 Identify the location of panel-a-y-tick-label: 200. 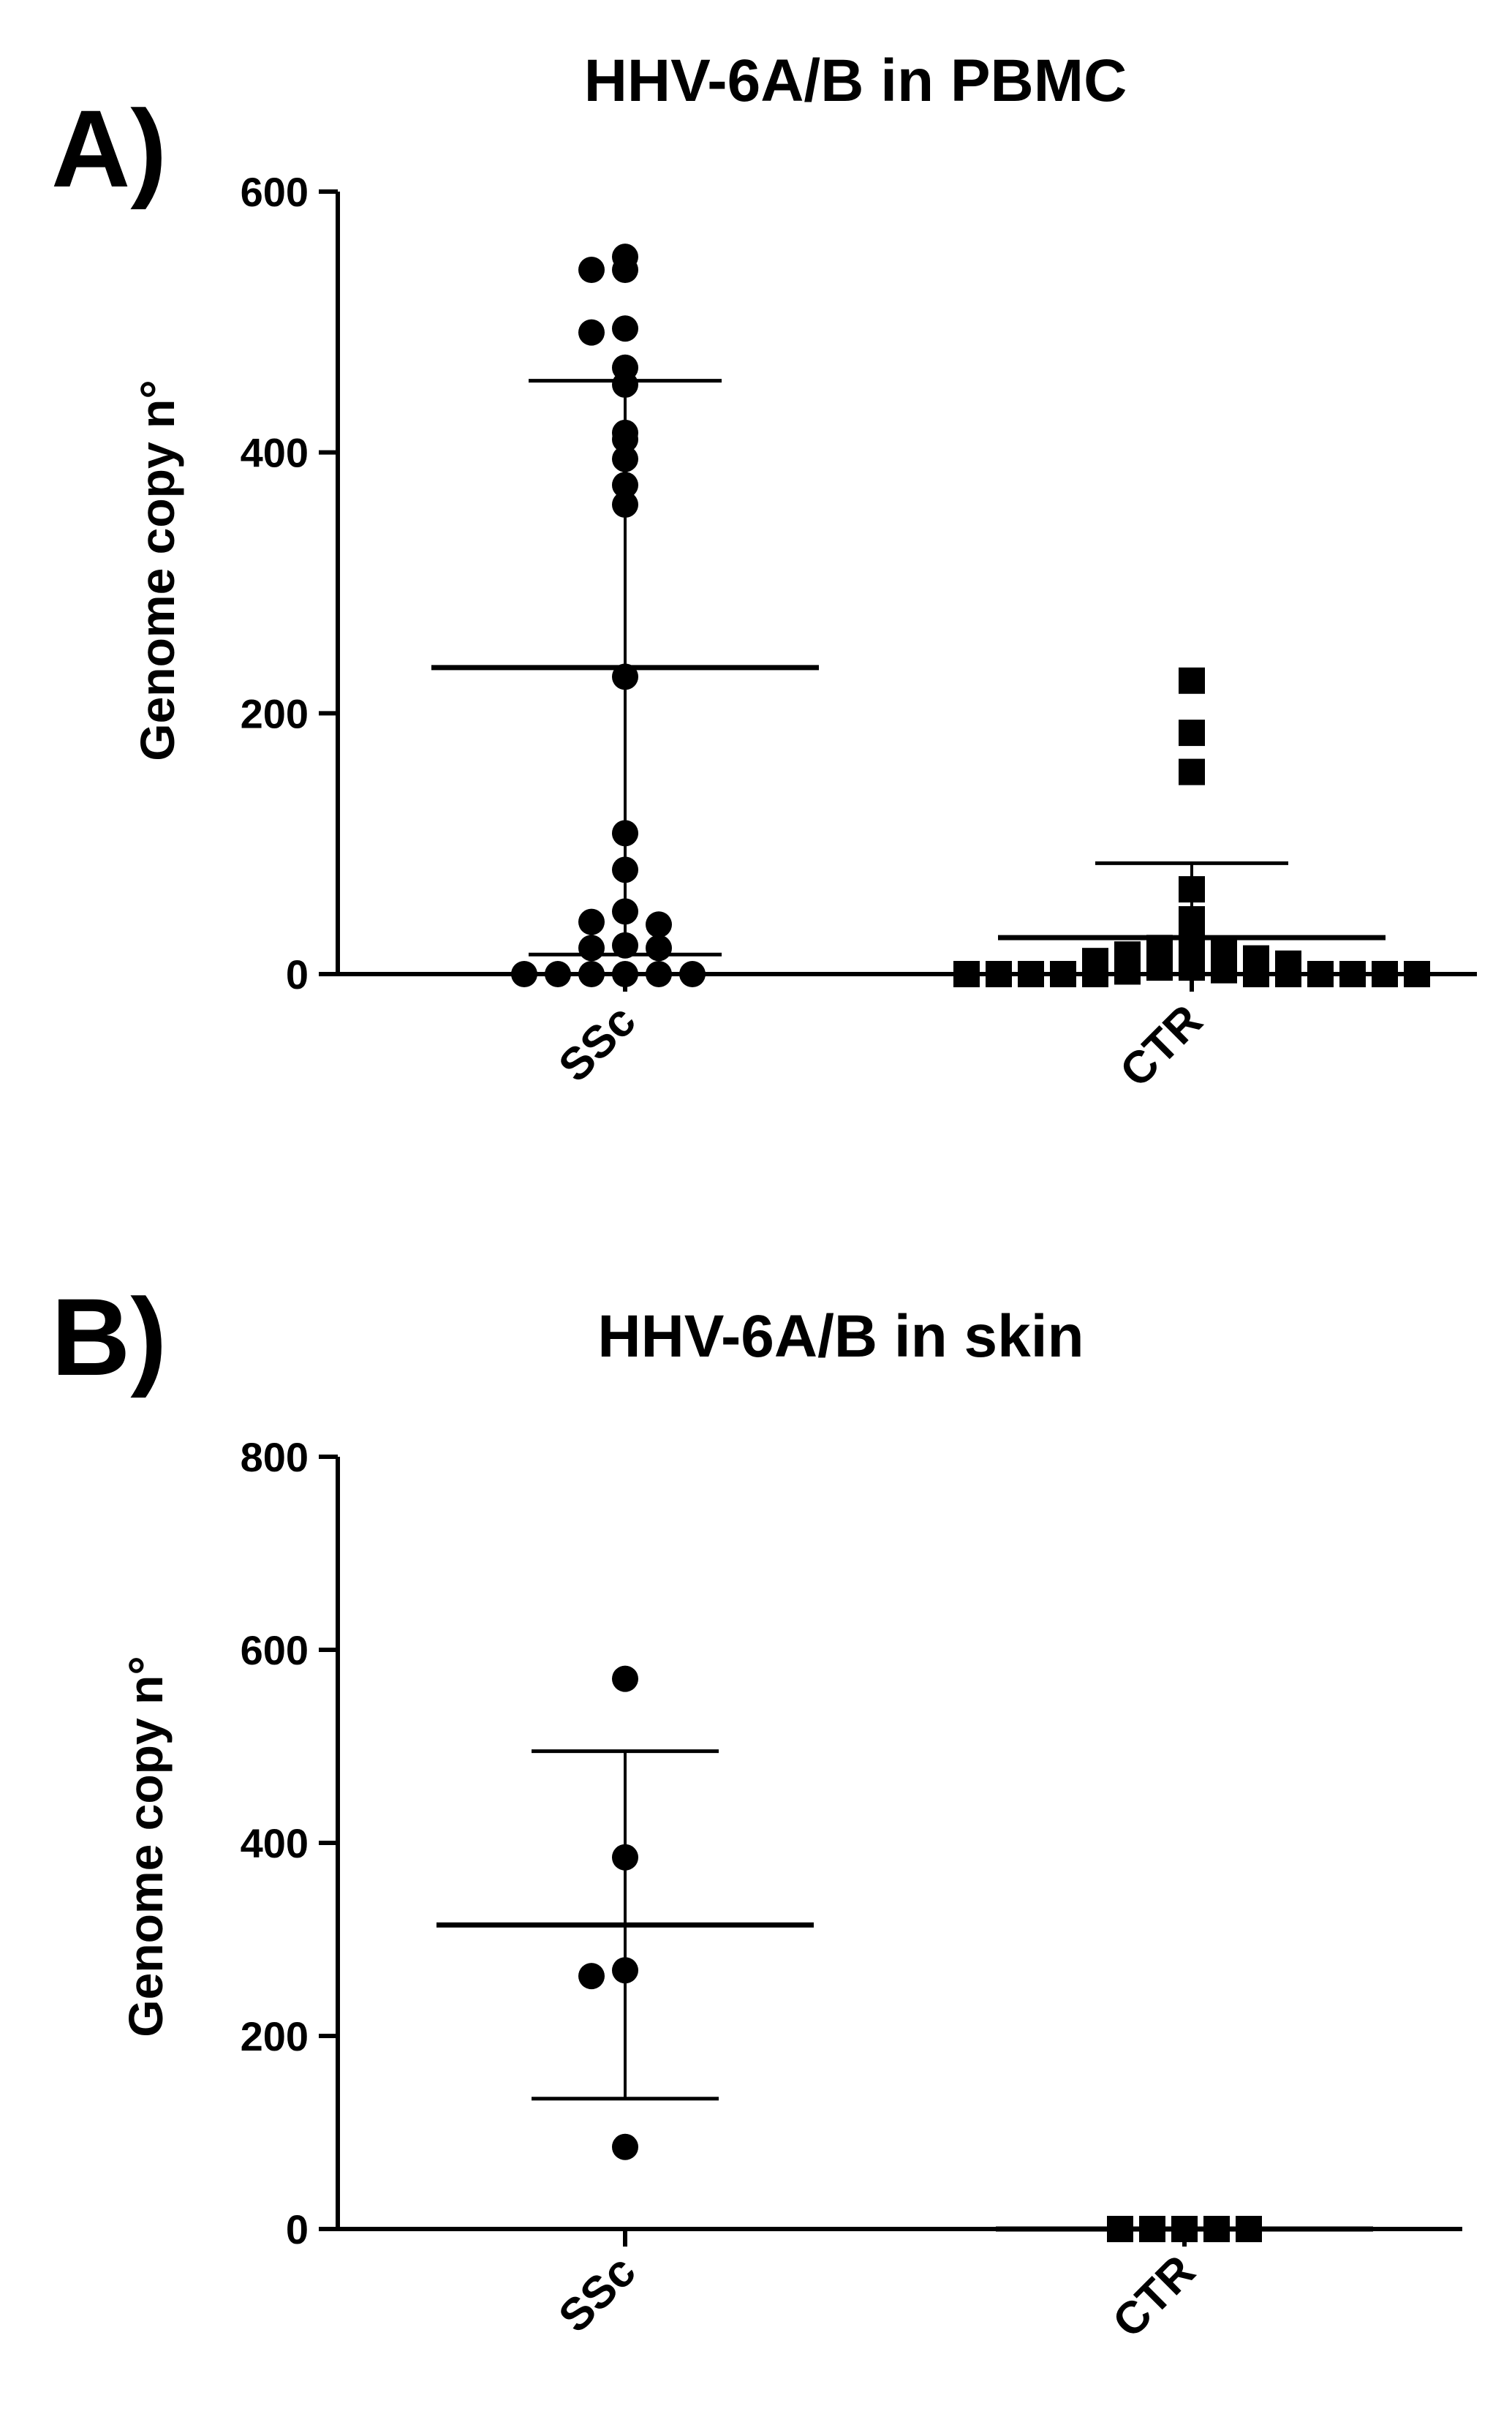
(275, 713).